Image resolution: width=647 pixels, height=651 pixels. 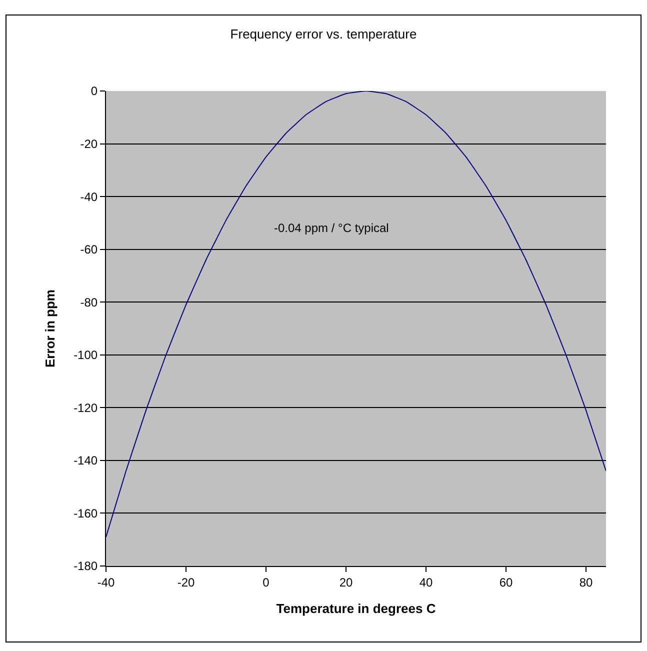 What do you see at coordinates (186, 582) in the screenshot?
I see `x-tick-label: -20` at bounding box center [186, 582].